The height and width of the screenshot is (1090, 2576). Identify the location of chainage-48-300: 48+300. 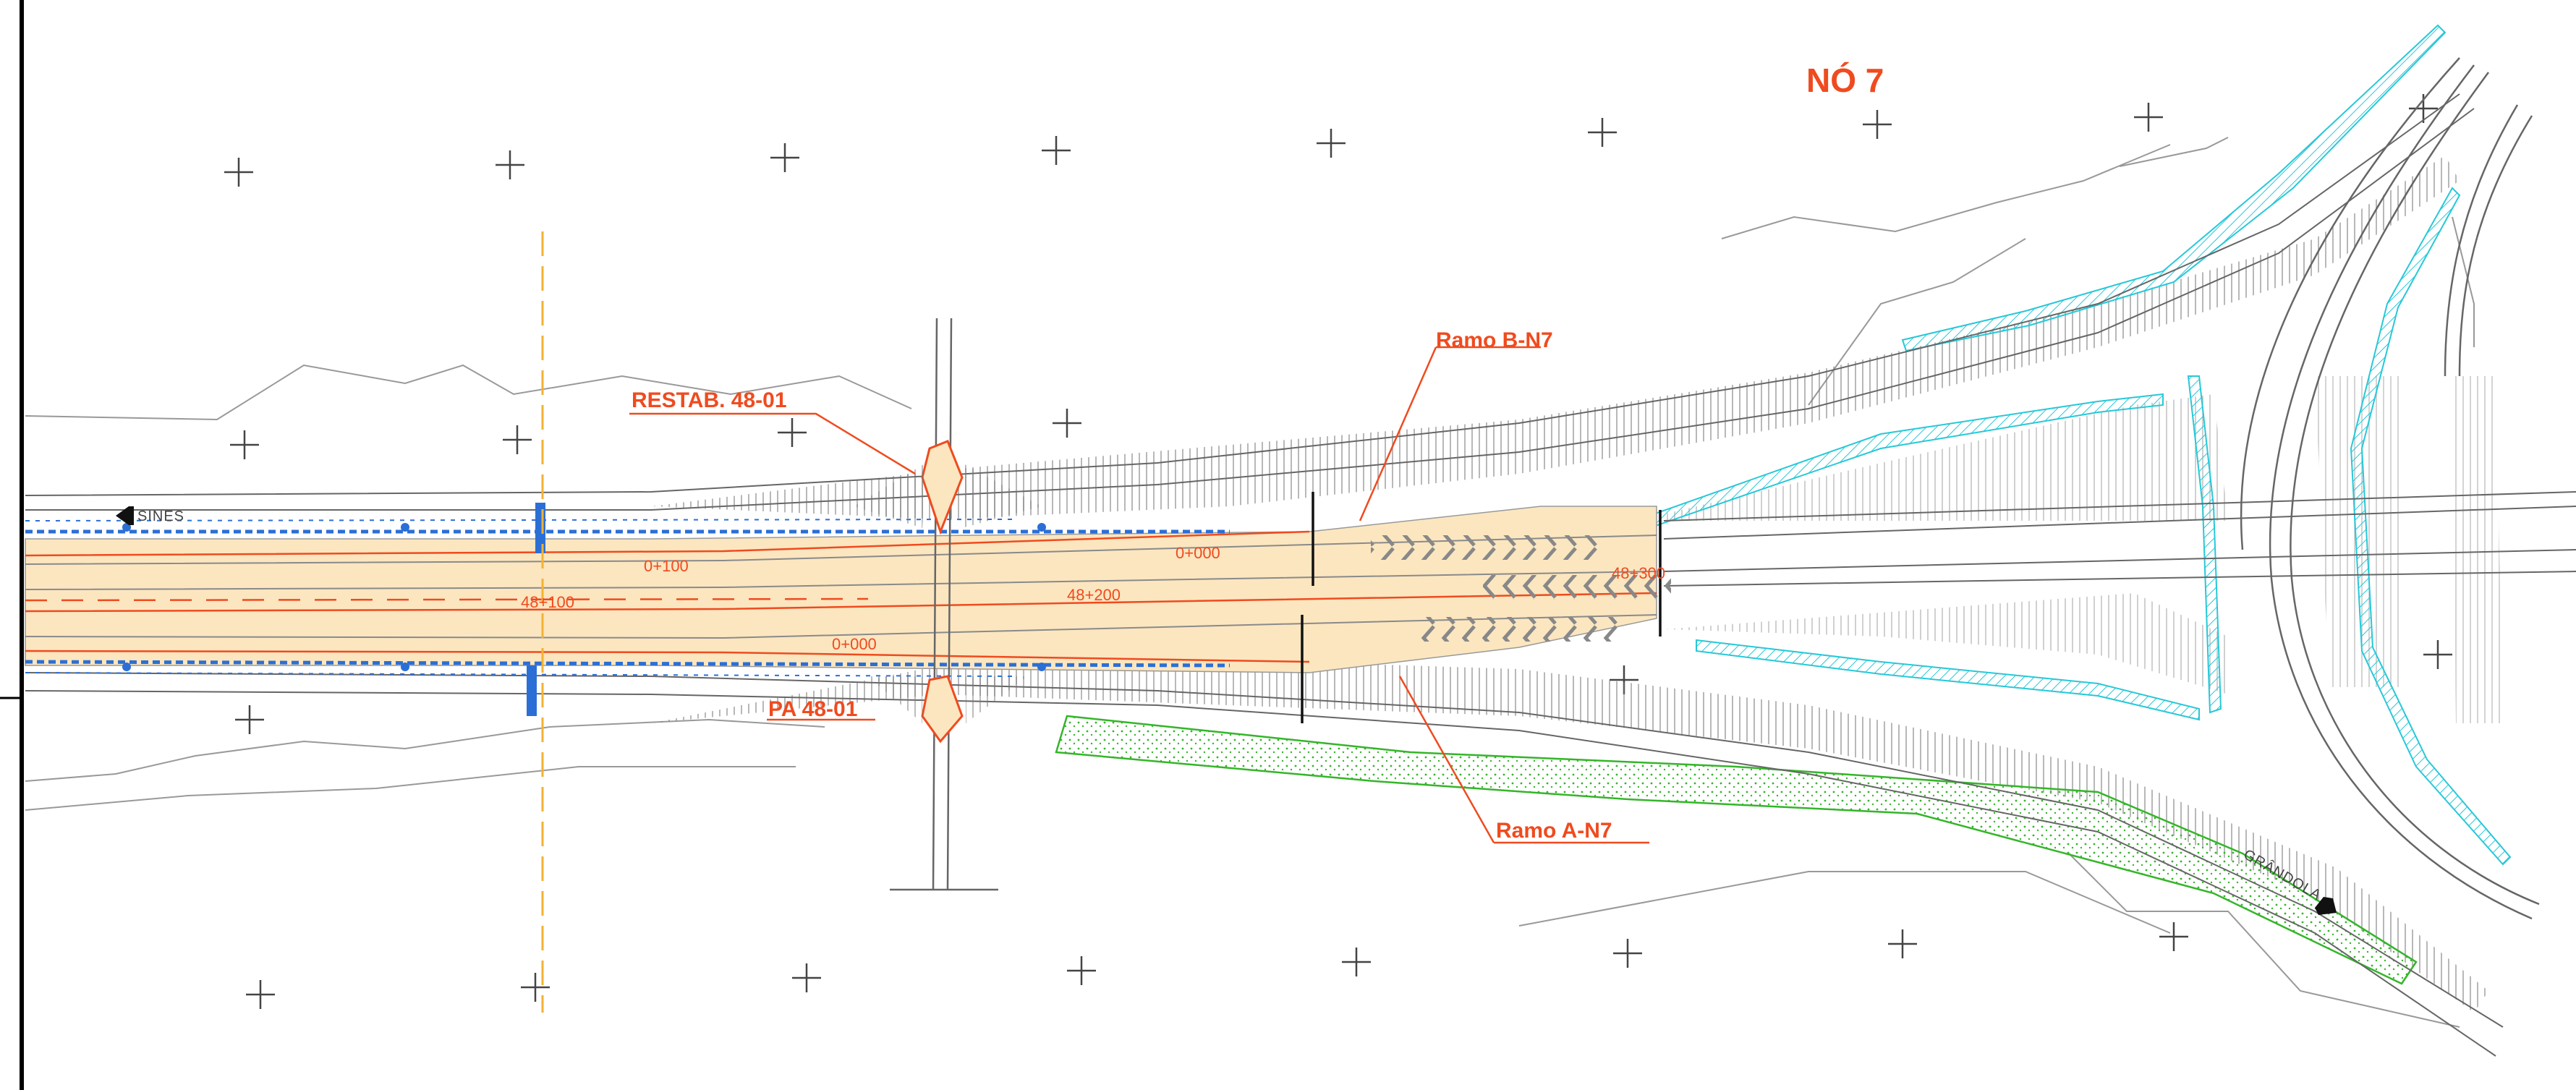
(1638, 573).